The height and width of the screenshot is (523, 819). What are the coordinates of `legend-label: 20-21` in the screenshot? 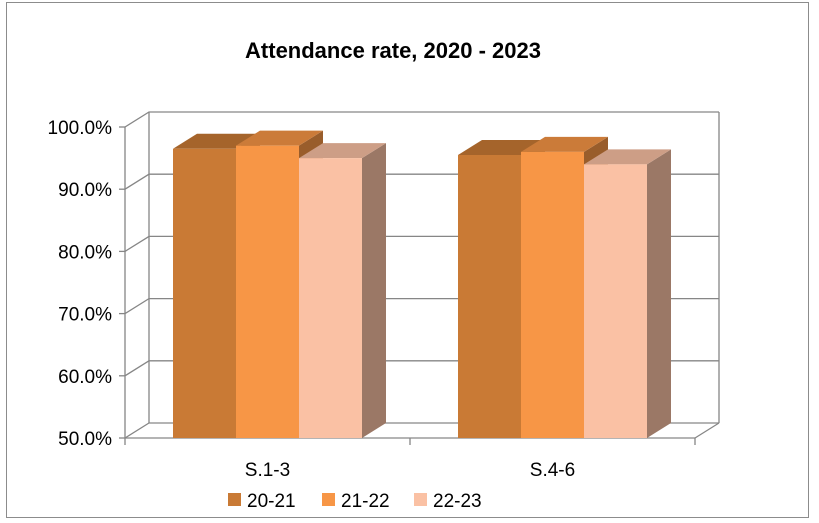 It's located at (271, 501).